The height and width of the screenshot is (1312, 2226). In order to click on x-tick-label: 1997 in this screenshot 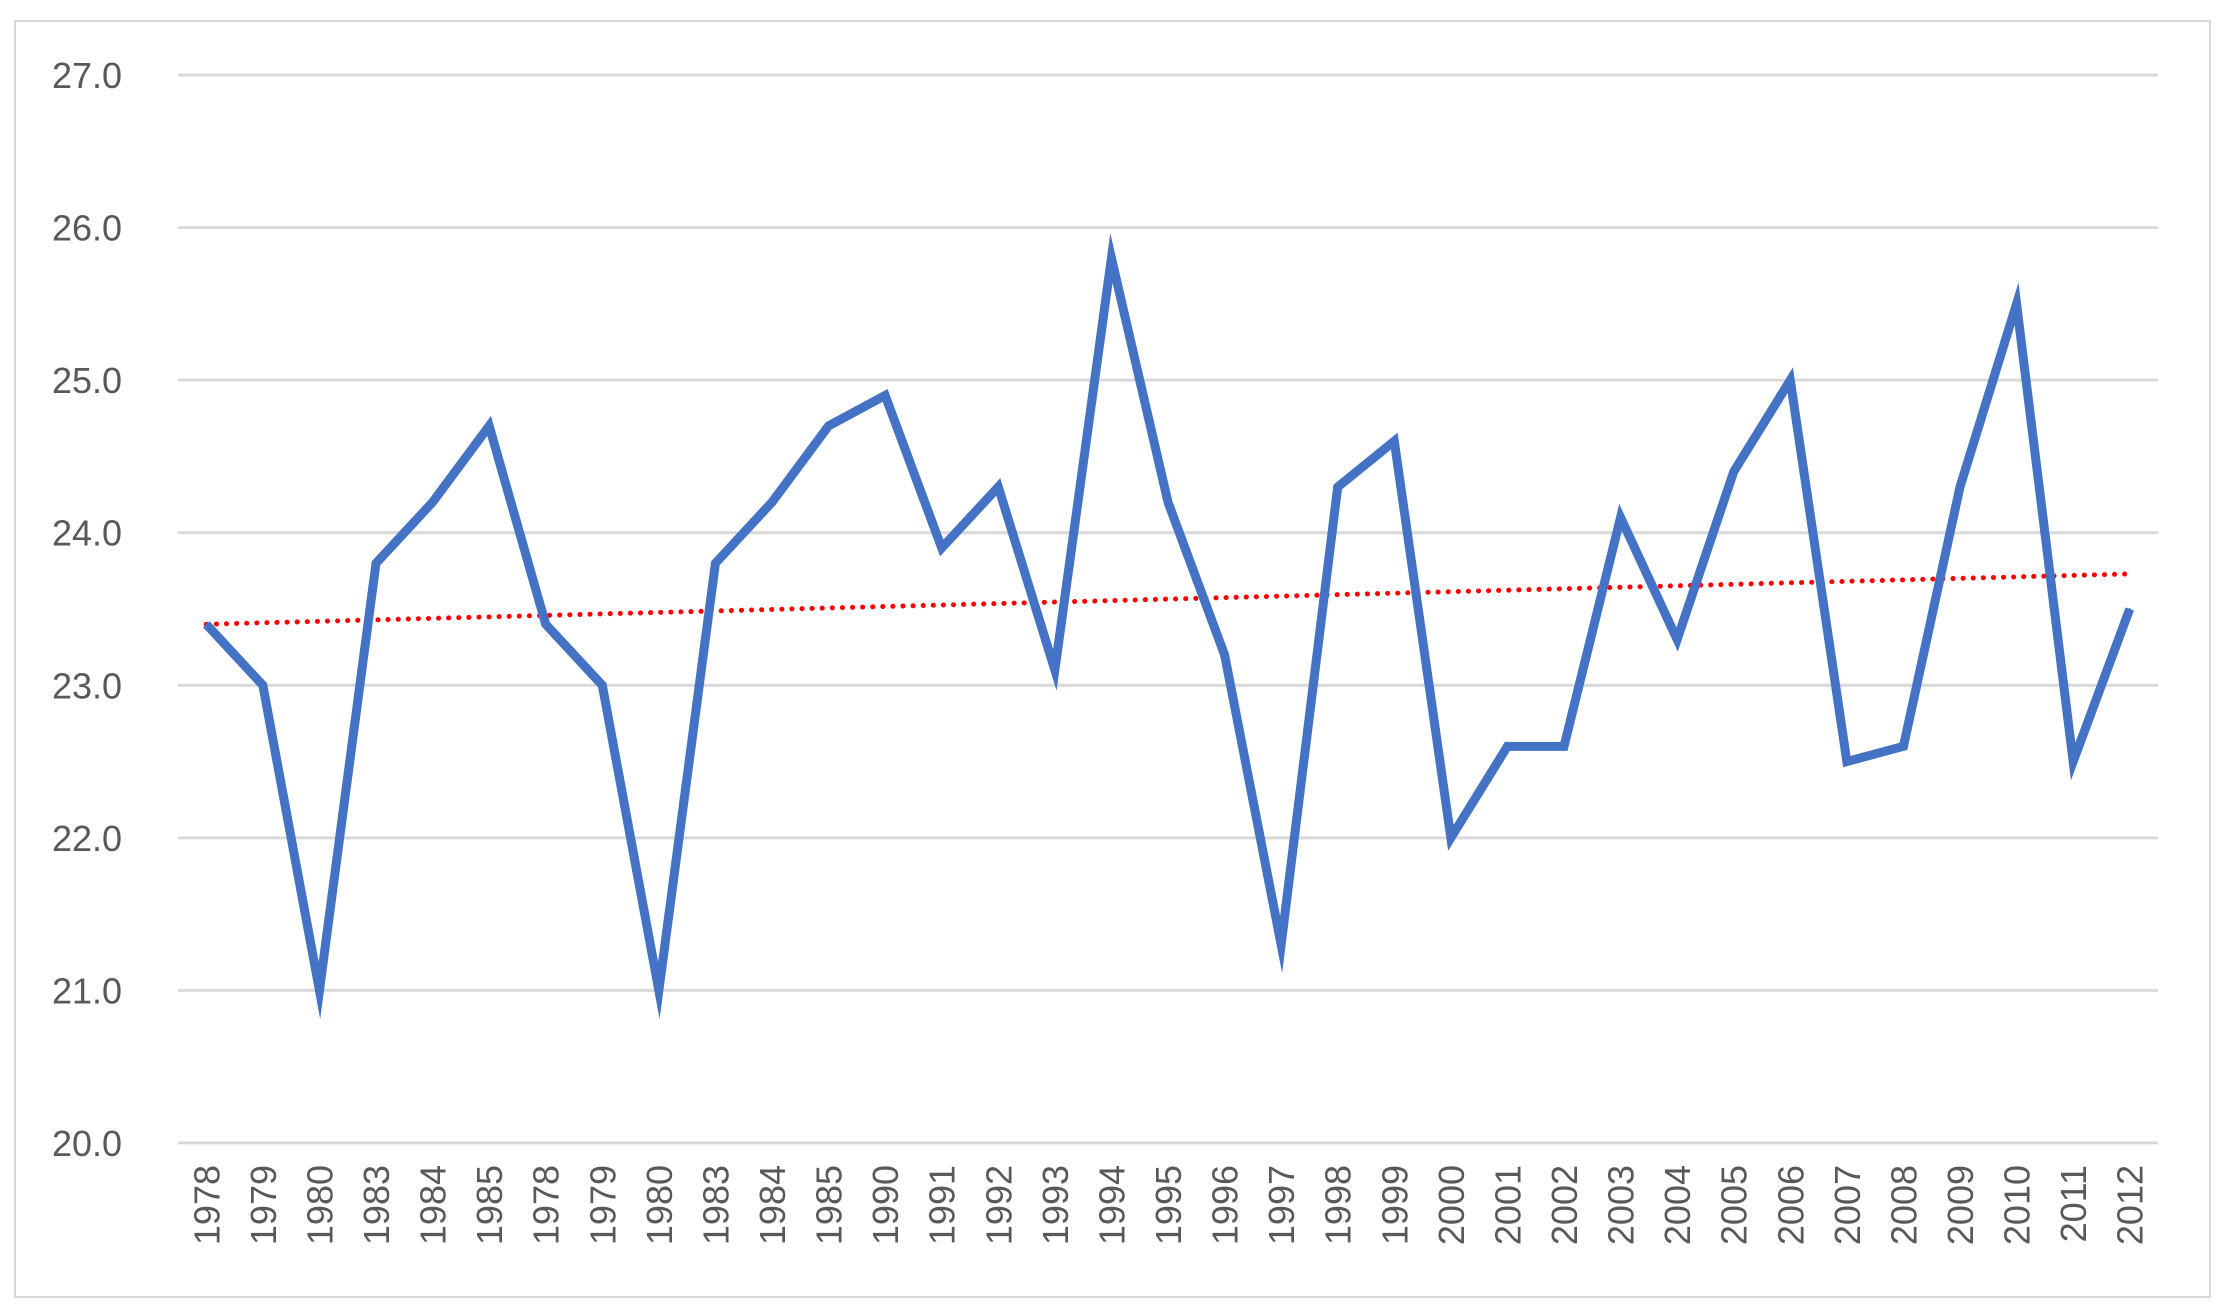, I will do `click(1281, 1205)`.